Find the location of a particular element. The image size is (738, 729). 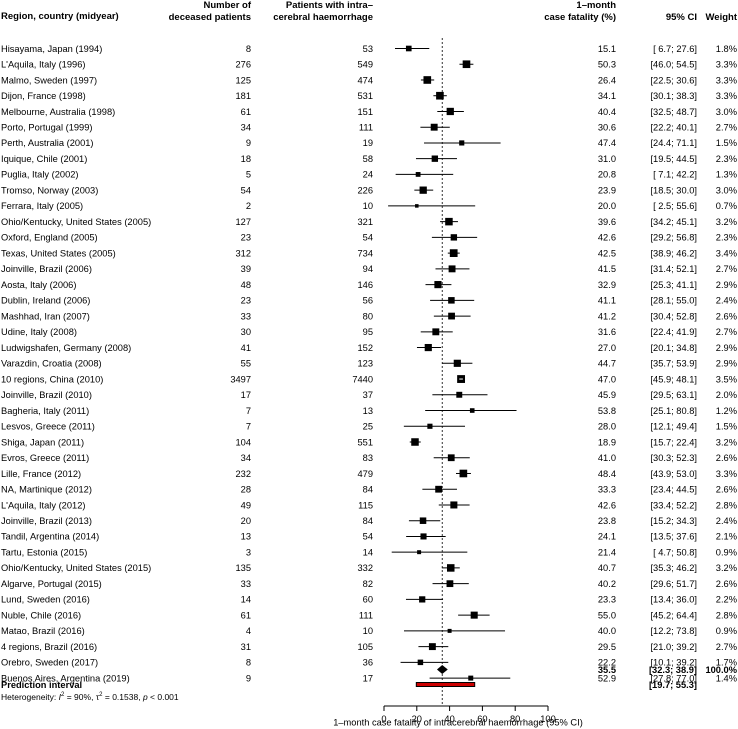

weight-value: 2.1% is located at coordinates (726, 537).